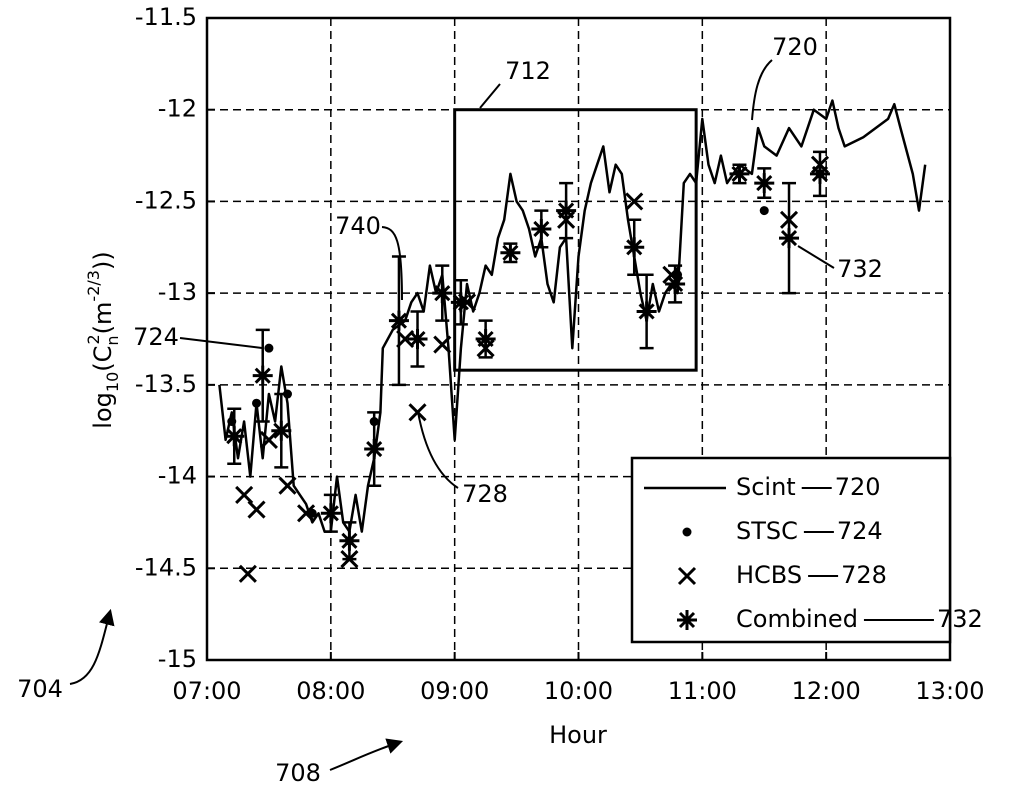  What do you see at coordinates (298, 773) in the screenshot?
I see `annotation: 708` at bounding box center [298, 773].